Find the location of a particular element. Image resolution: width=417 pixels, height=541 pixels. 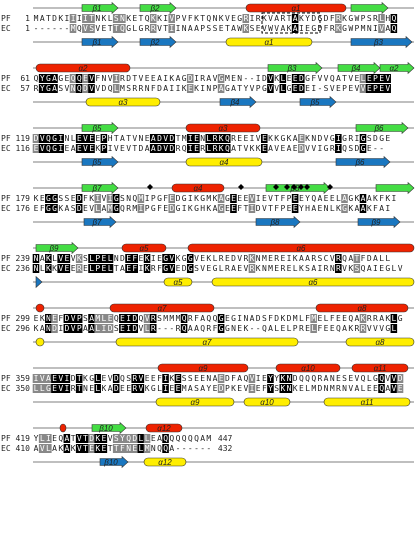

residue: Y is located at coordinates (270, 388).